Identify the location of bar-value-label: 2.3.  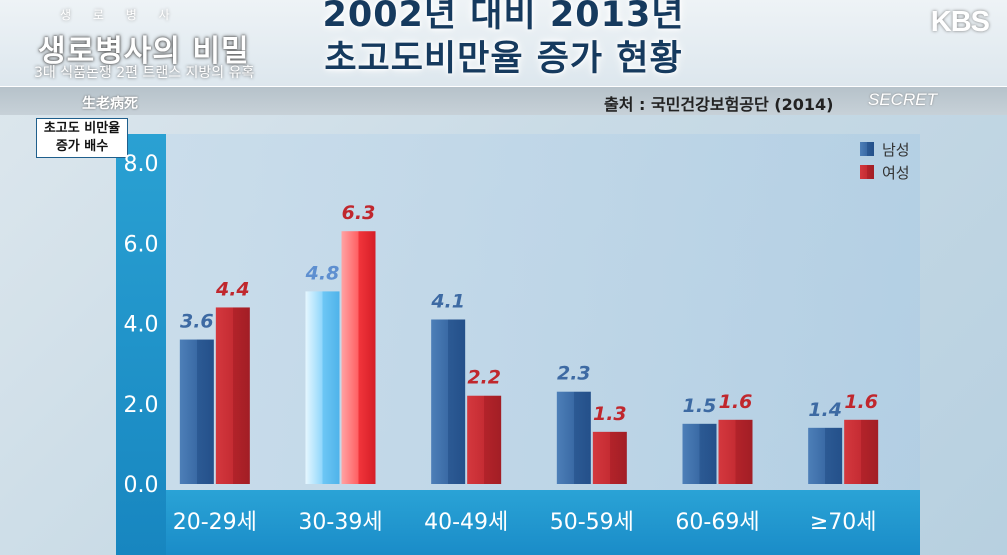
(574, 374).